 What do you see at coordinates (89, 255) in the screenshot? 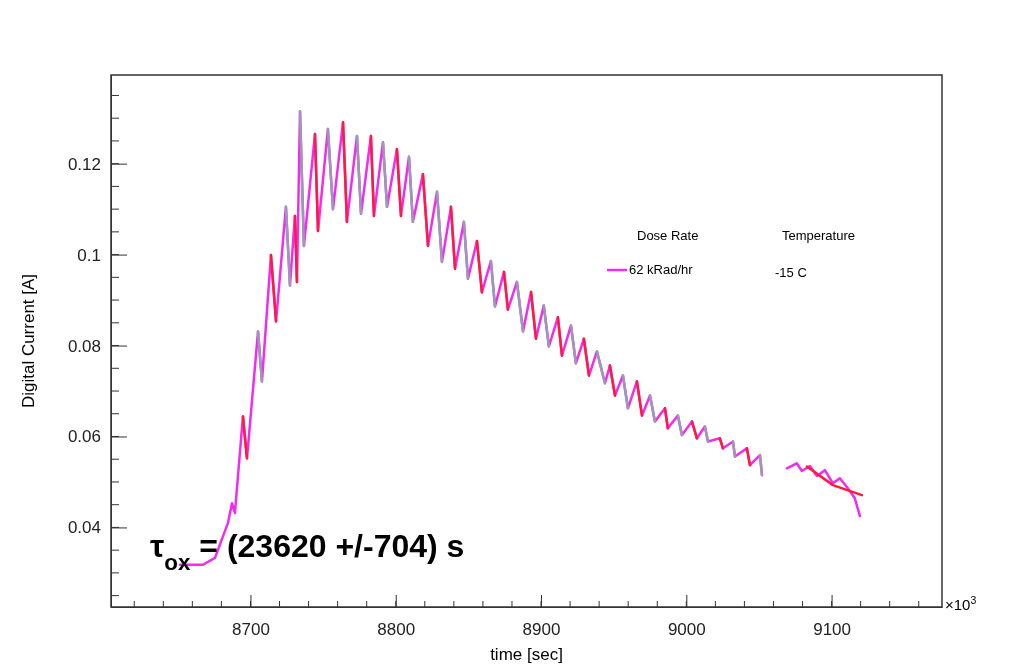
I see `y-tick-label: 0.1` at bounding box center [89, 255].